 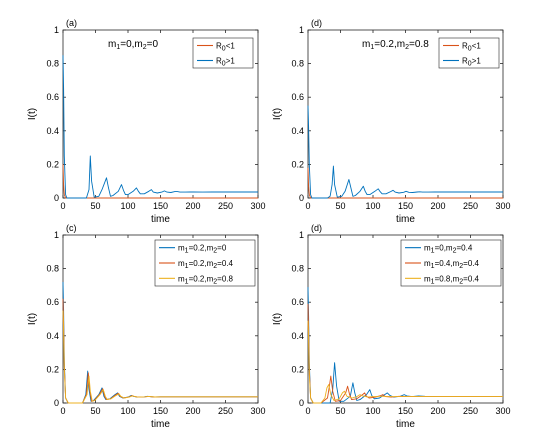 What do you see at coordinates (133, 45) in the screenshot?
I see `panel-annotation: m1=0,m2=0` at bounding box center [133, 45].